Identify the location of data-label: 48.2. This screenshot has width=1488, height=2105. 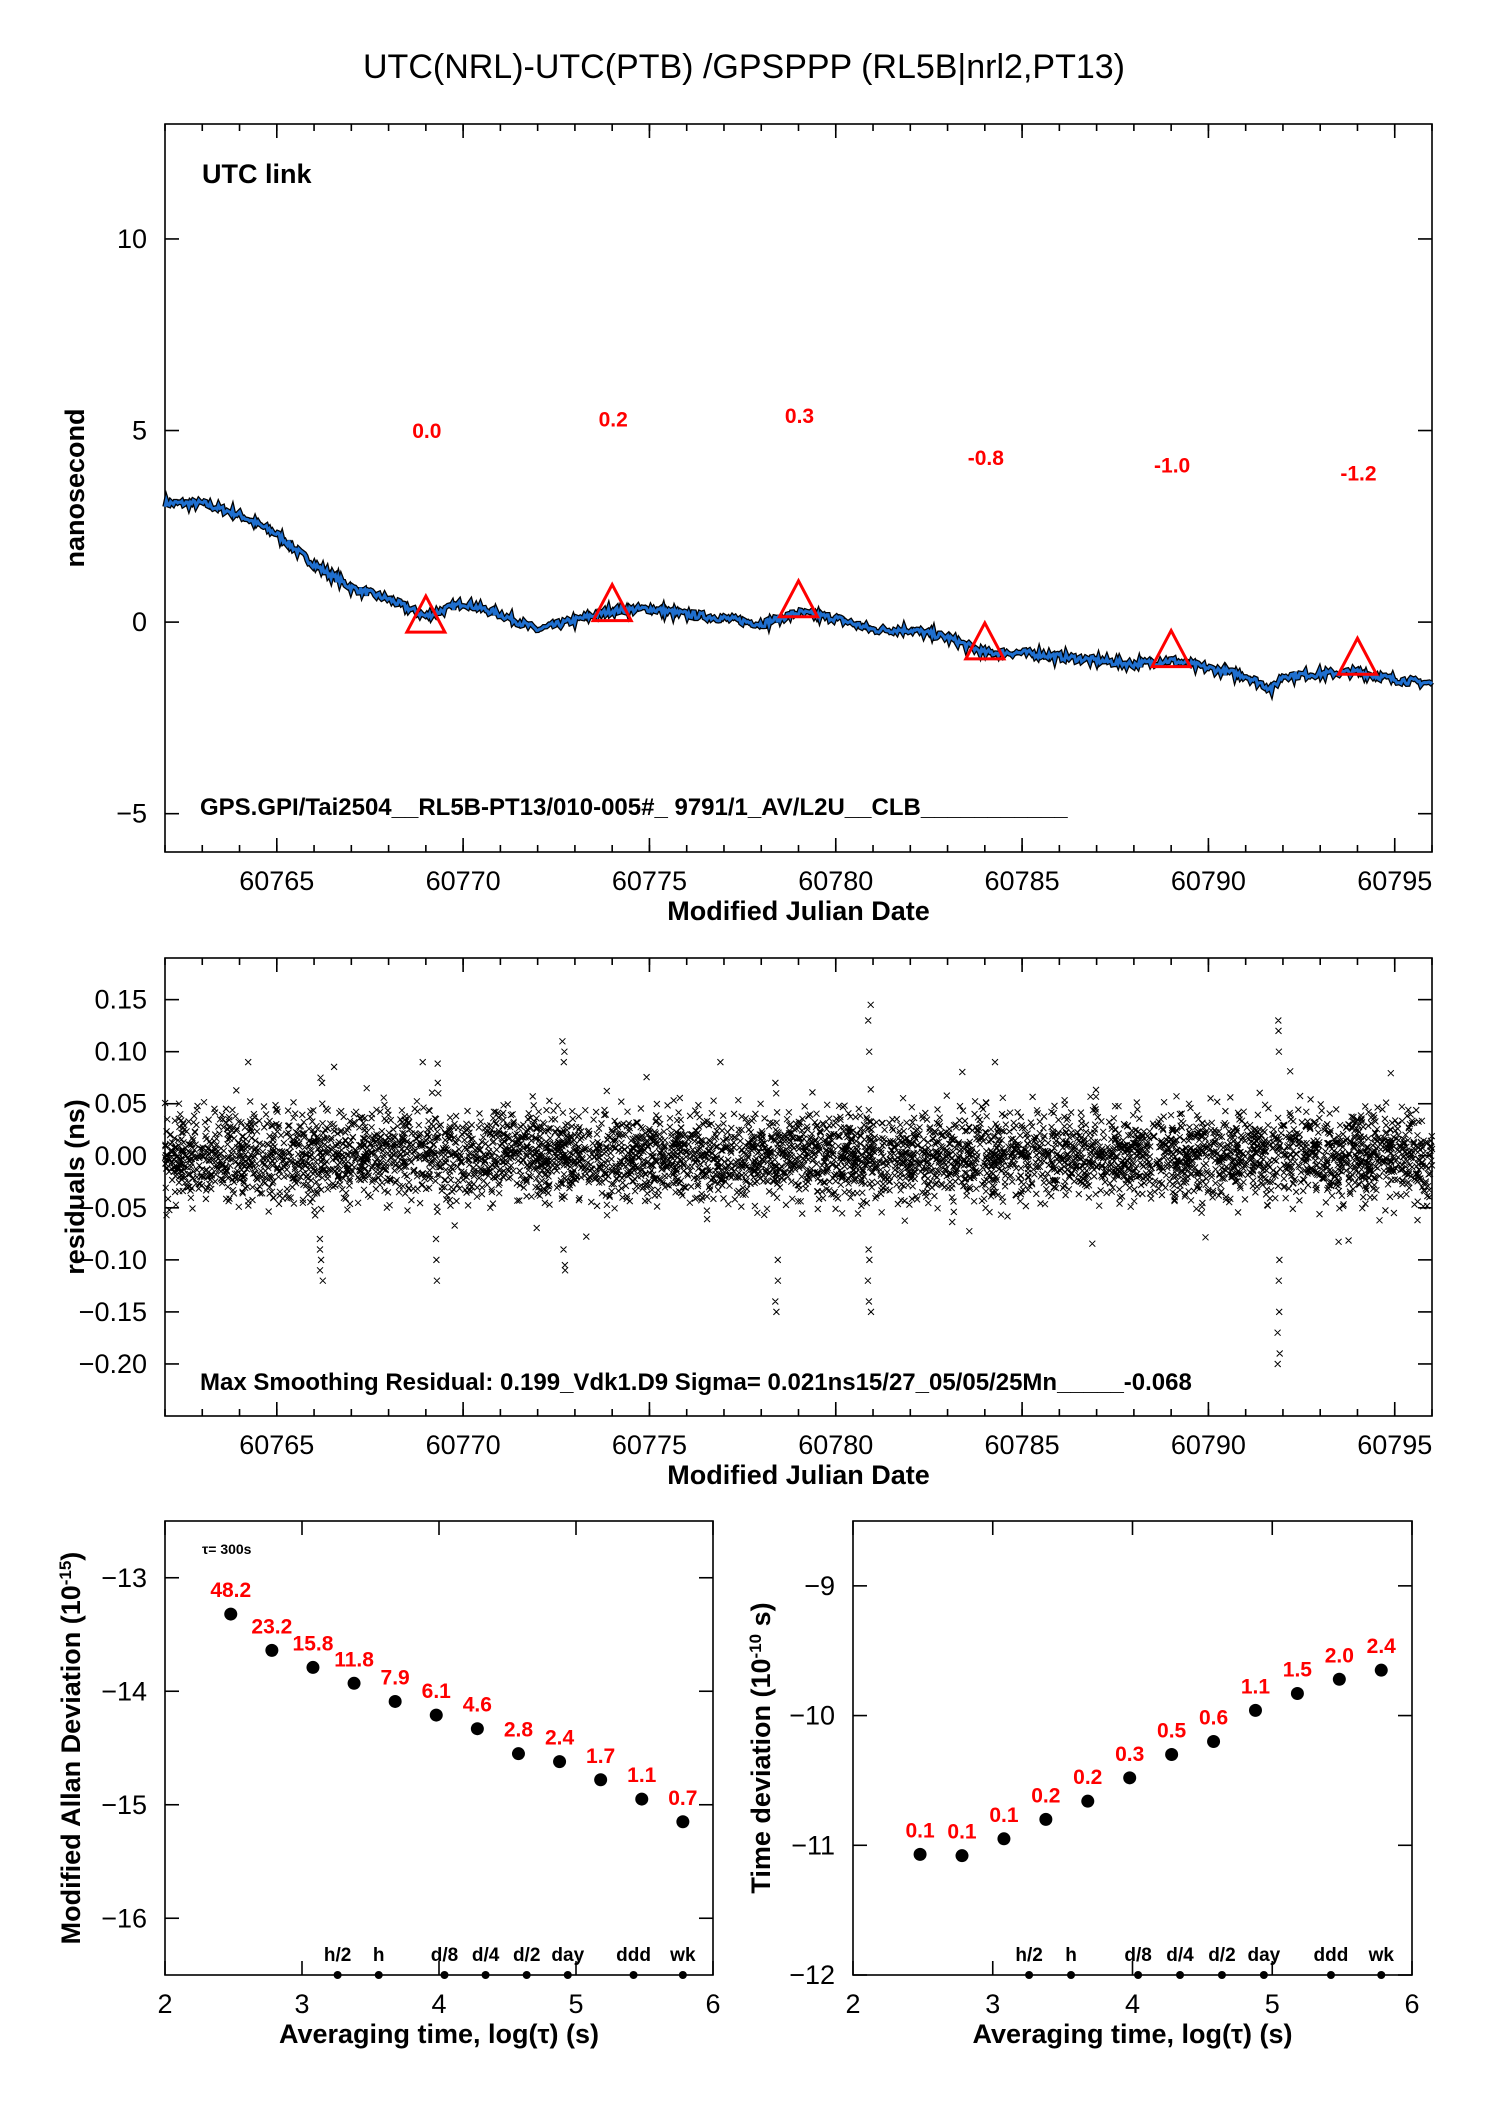
(230, 1590).